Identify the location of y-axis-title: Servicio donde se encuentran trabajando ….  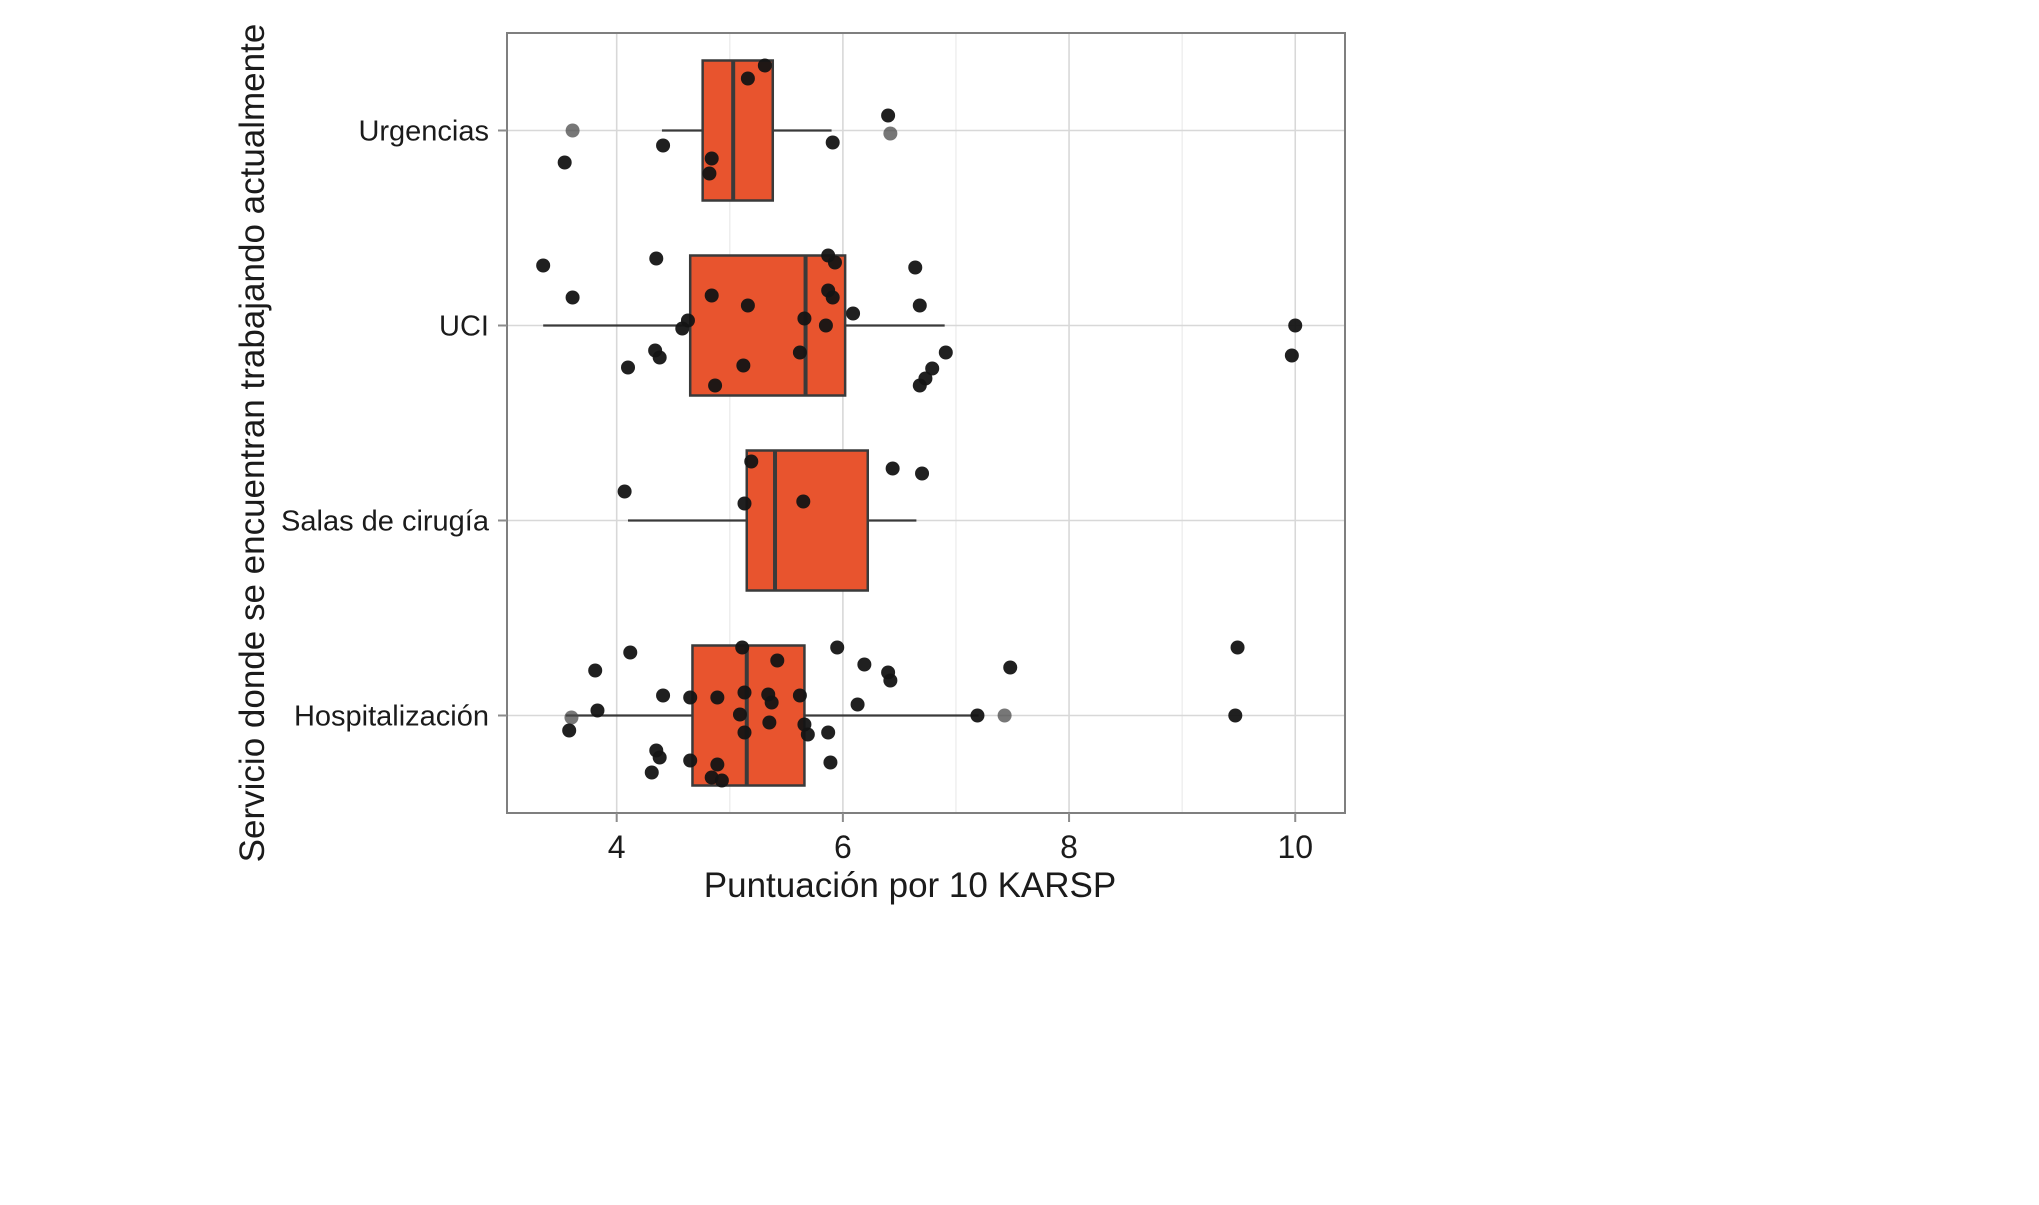
(252, 443).